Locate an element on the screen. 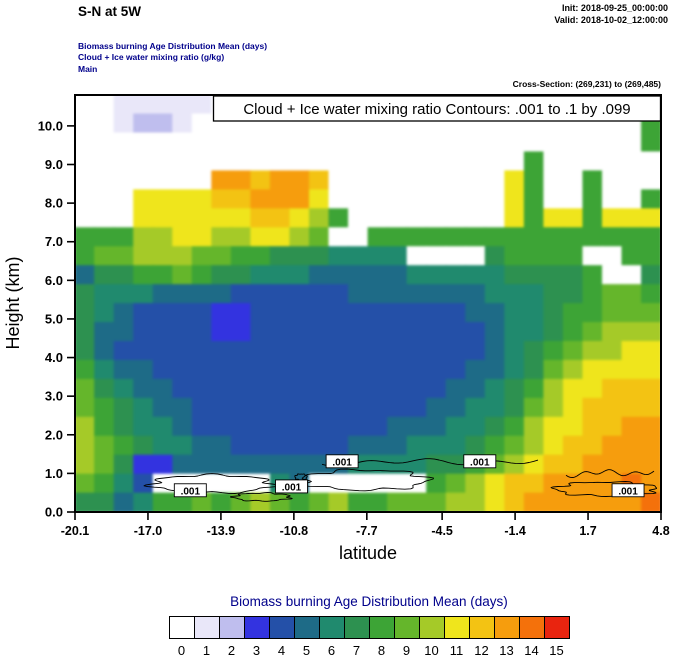  mixing-ratio-contour-layer: .001 .001 .001 .001 .001 is located at coordinates (400, 478).